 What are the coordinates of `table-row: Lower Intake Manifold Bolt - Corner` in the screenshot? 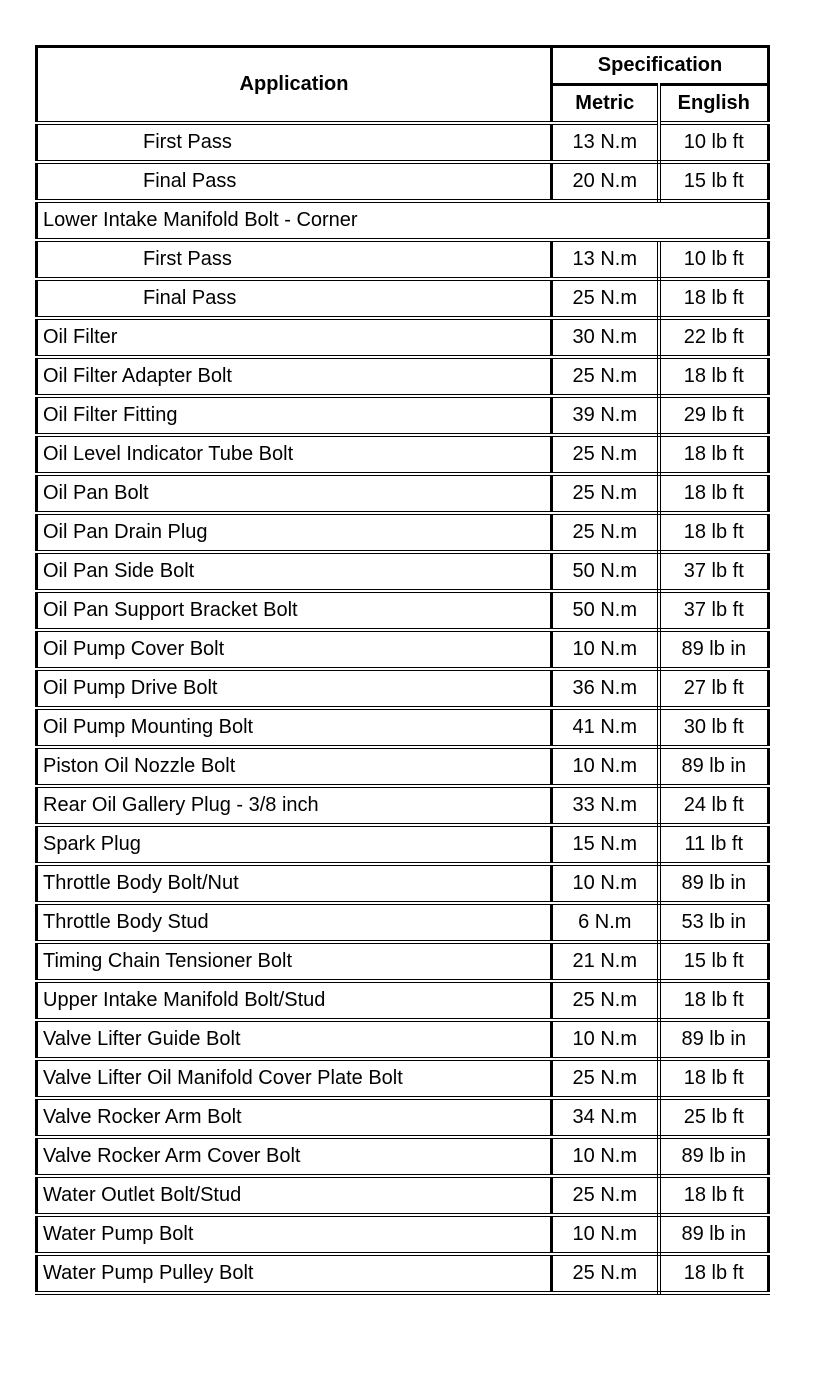 It's located at (402, 220).